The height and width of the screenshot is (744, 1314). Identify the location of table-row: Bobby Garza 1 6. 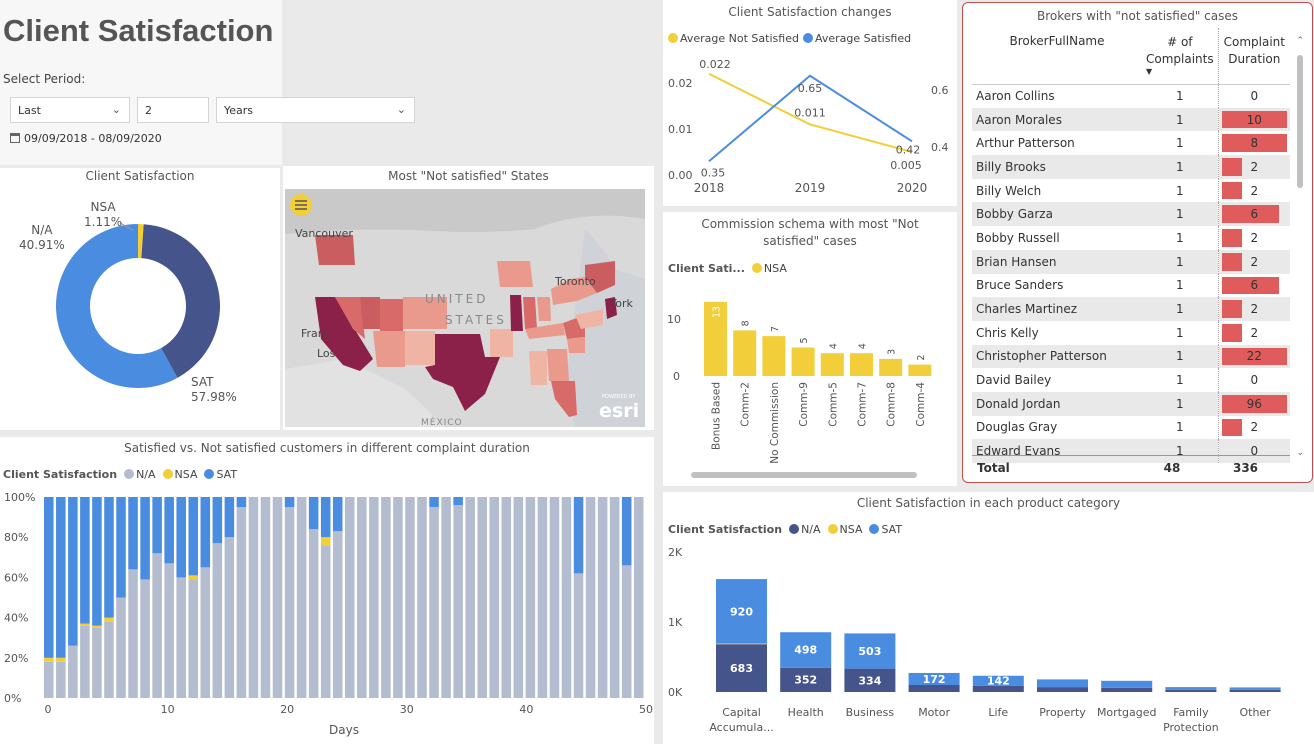
(1131, 214).